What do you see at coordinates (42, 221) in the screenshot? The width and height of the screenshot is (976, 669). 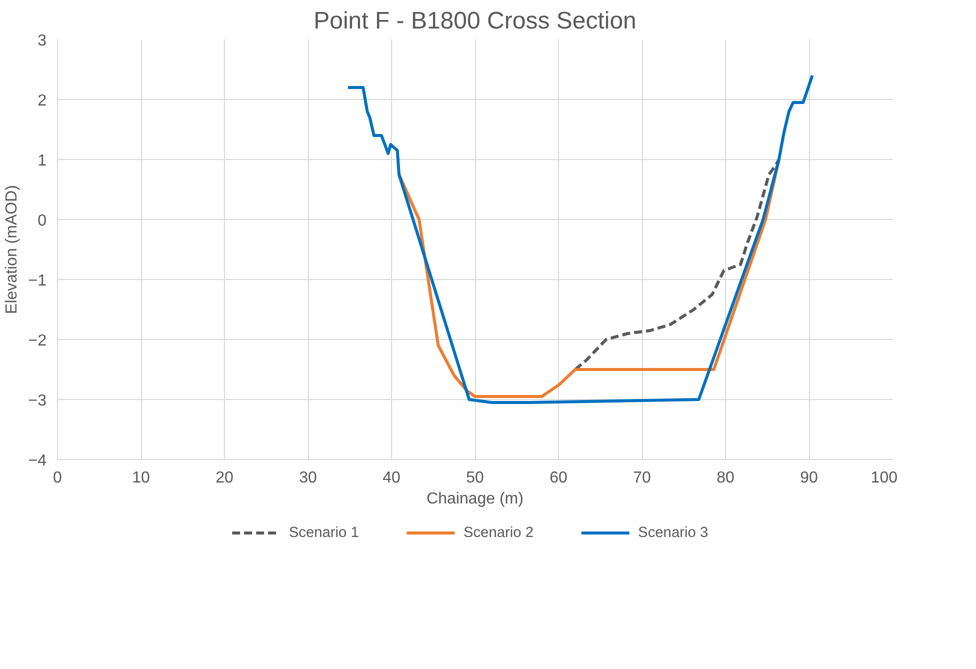 I see `y-tick-label: 0` at bounding box center [42, 221].